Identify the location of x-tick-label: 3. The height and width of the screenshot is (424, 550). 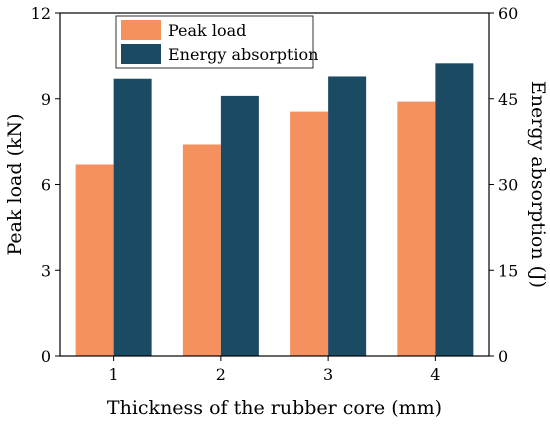
(328, 374).